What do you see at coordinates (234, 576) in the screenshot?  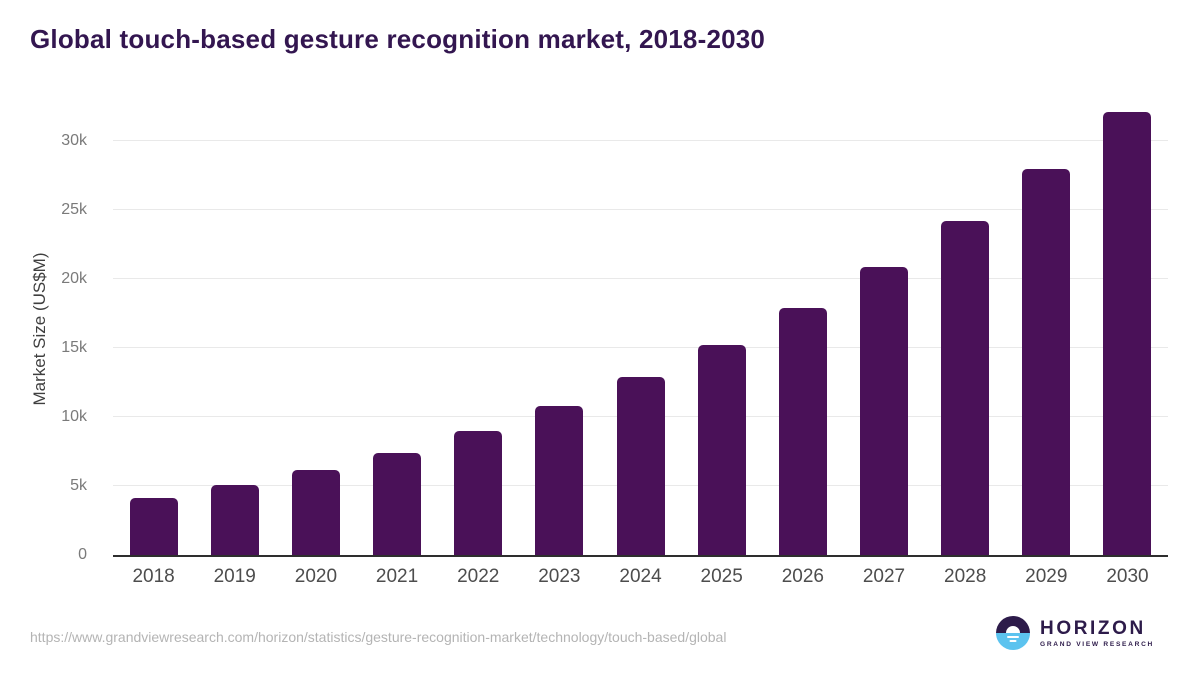 I see `x-tick-label-2019: 2019` at bounding box center [234, 576].